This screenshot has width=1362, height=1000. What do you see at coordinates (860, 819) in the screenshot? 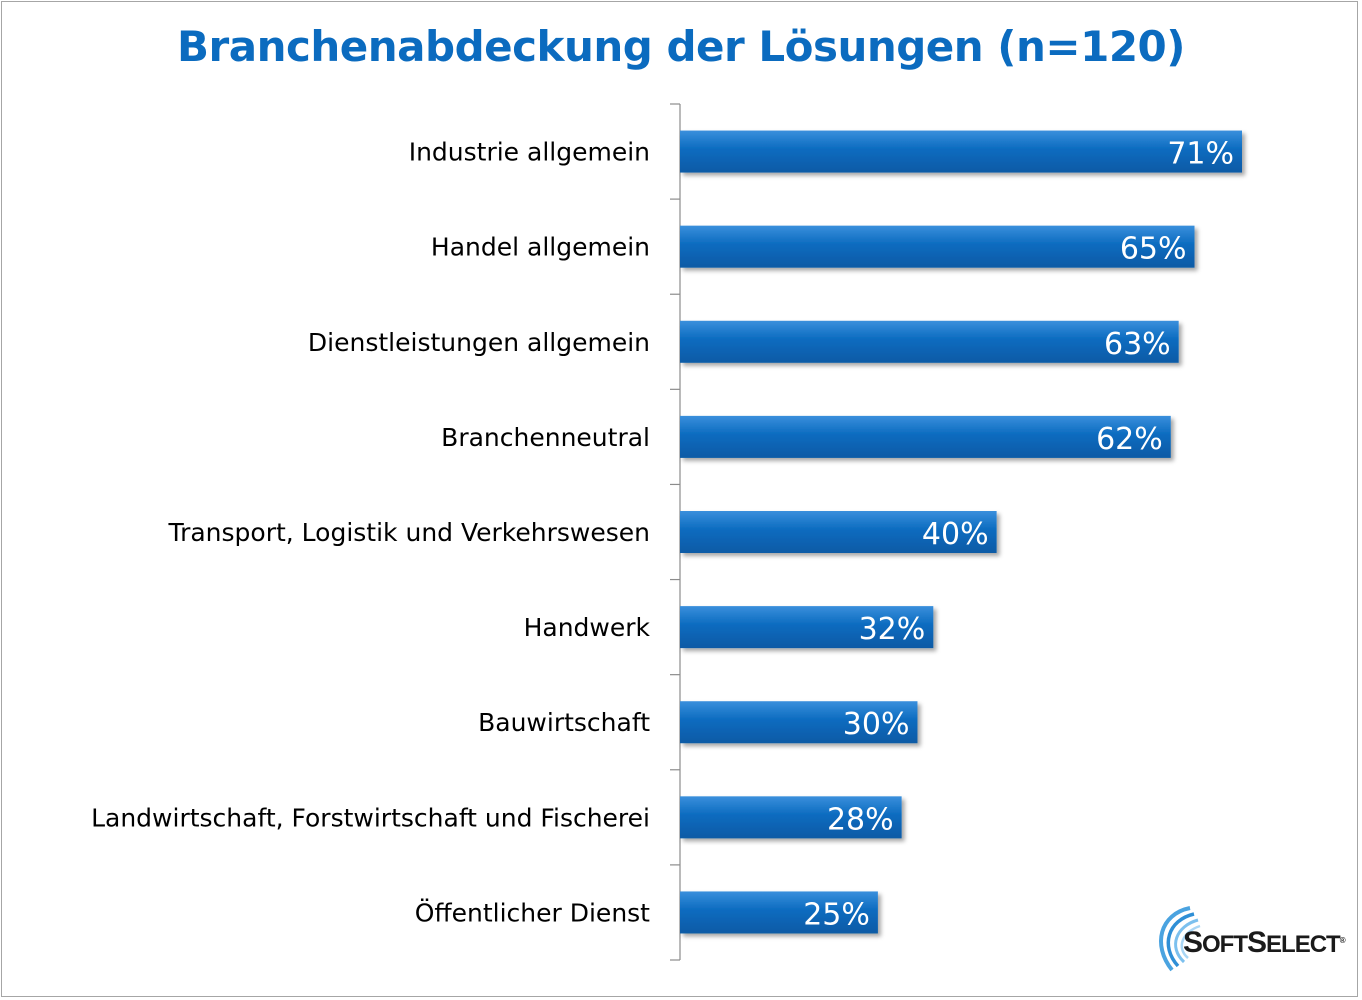
I see `value-label: 28%` at bounding box center [860, 819].